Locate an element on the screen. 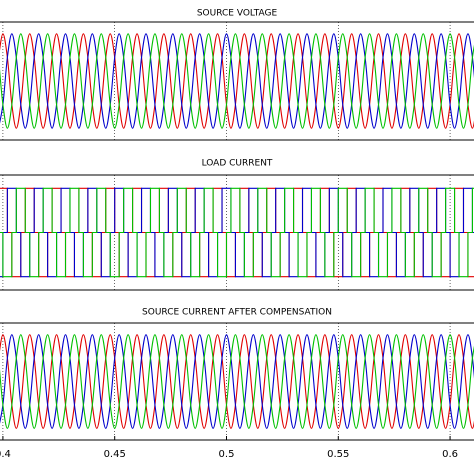 This screenshot has width=474, height=474. x-tick-label: 0.6 is located at coordinates (450, 454).